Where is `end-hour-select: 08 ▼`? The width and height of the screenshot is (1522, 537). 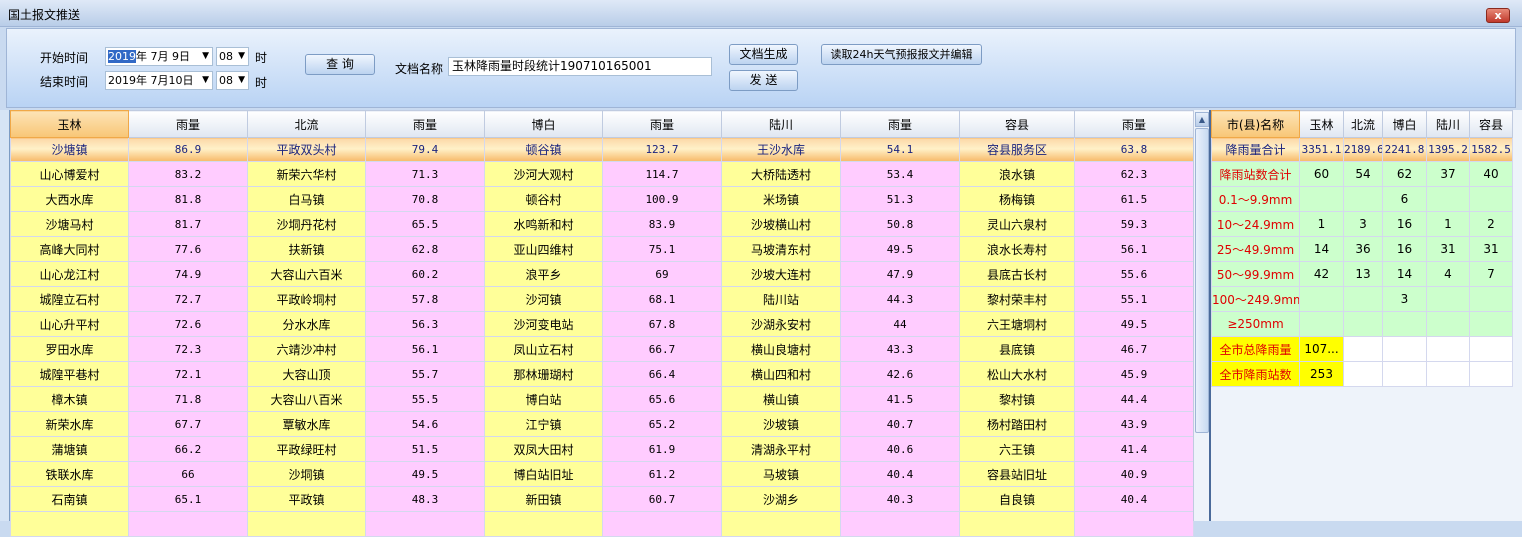 end-hour-select: 08 ▼ is located at coordinates (232, 80).